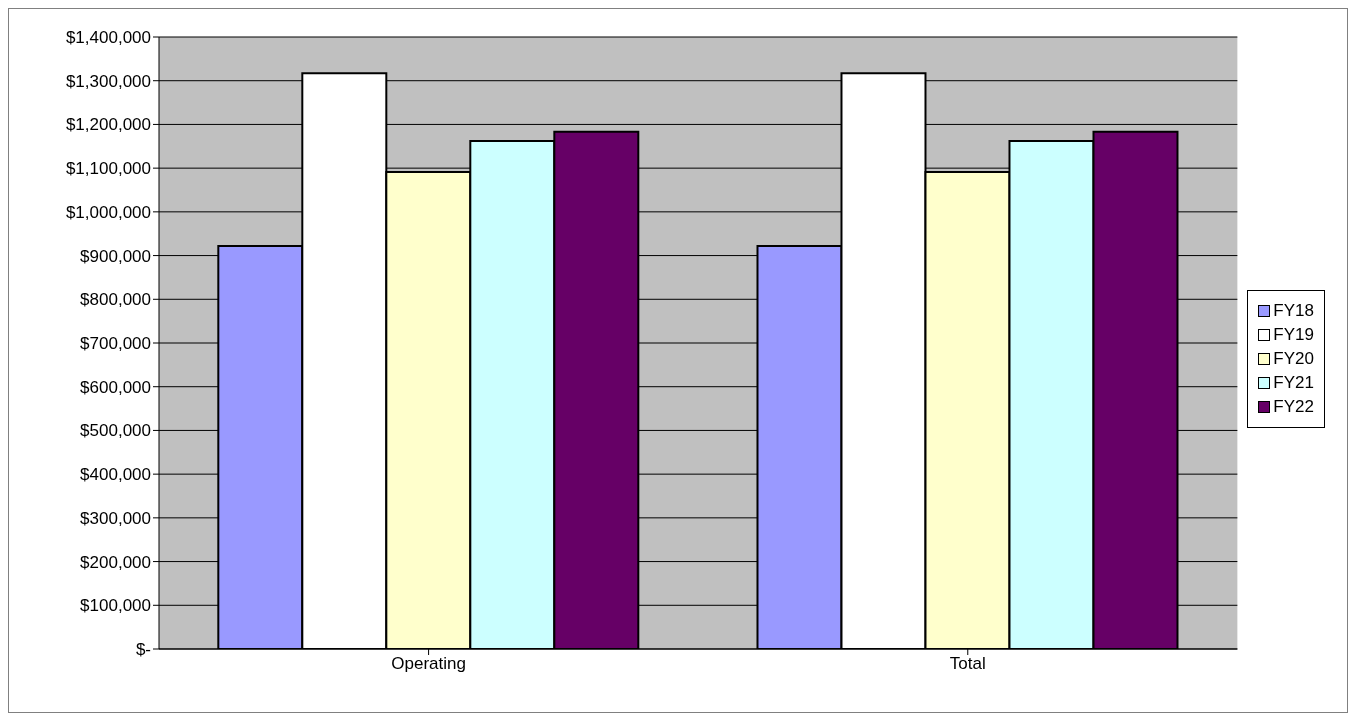 The image size is (1354, 719). I want to click on y-tick-label: $400,000, so click(115, 475).